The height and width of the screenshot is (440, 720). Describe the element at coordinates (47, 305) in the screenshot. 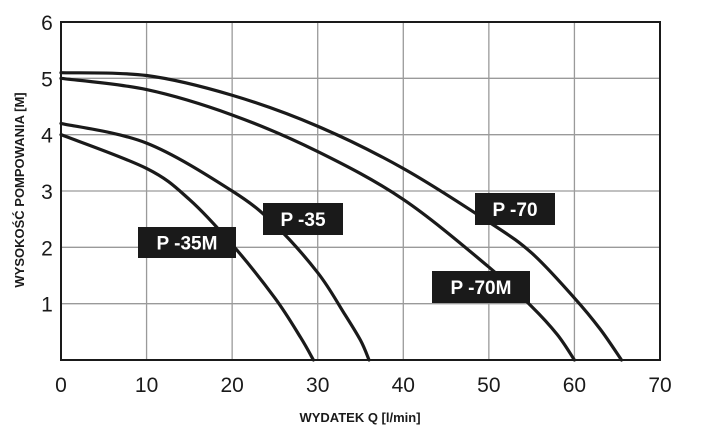

I see `y-tick-label: 1` at that location.